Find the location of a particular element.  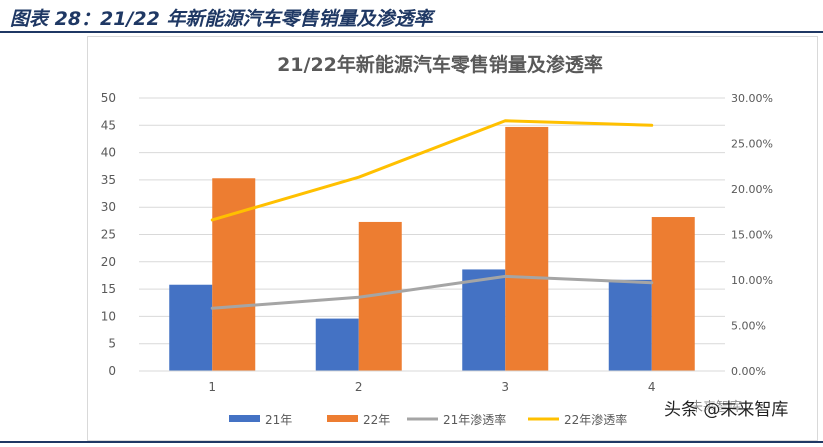

y2-tick-label: 10.00% is located at coordinates (752, 280).